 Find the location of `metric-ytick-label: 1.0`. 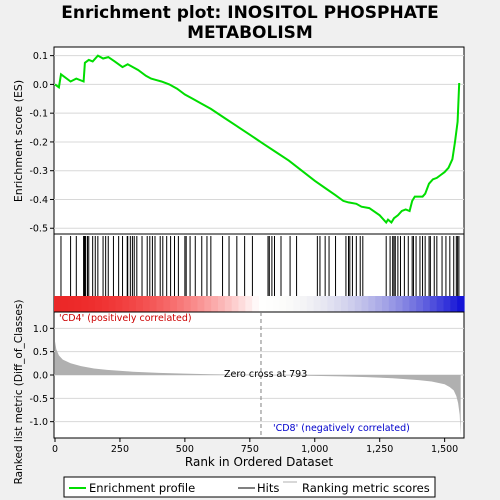

metric-ytick-label: 1.0 is located at coordinates (40, 329).